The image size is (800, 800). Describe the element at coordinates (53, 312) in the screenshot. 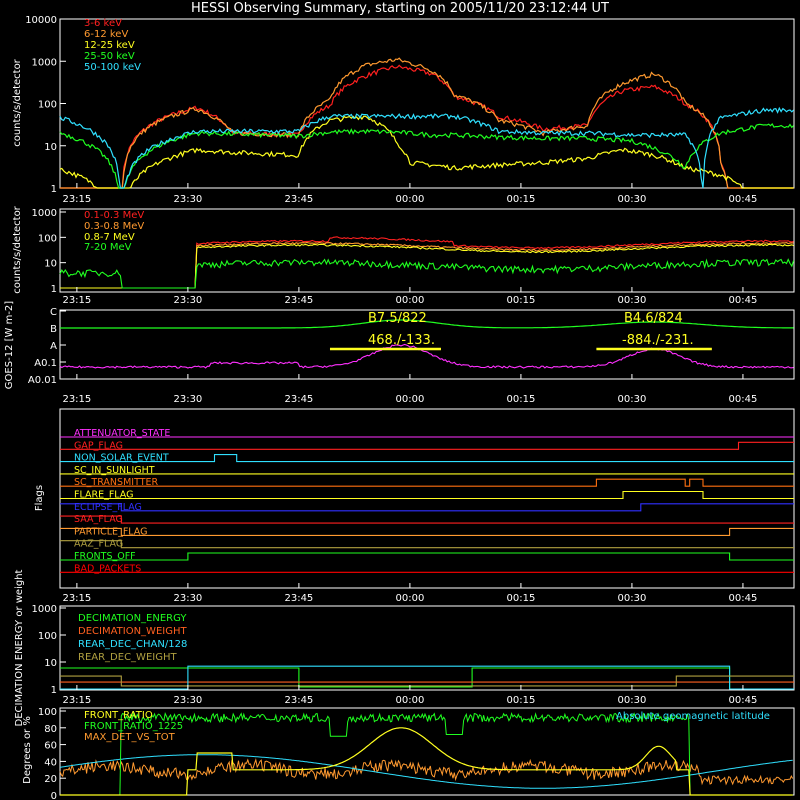

I see `y-tick-label: C` at that location.